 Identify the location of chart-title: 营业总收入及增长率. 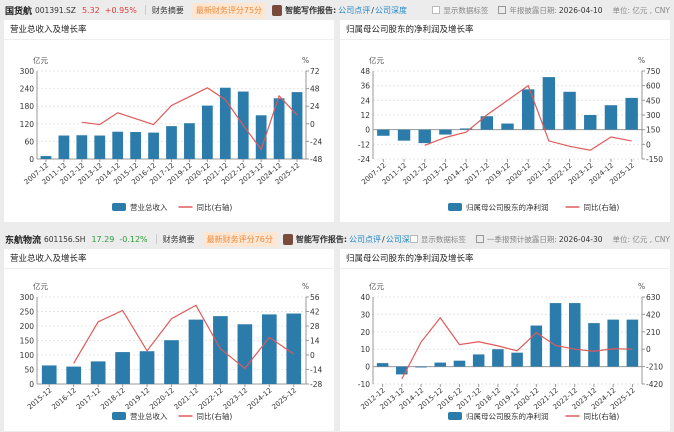
(169, 259).